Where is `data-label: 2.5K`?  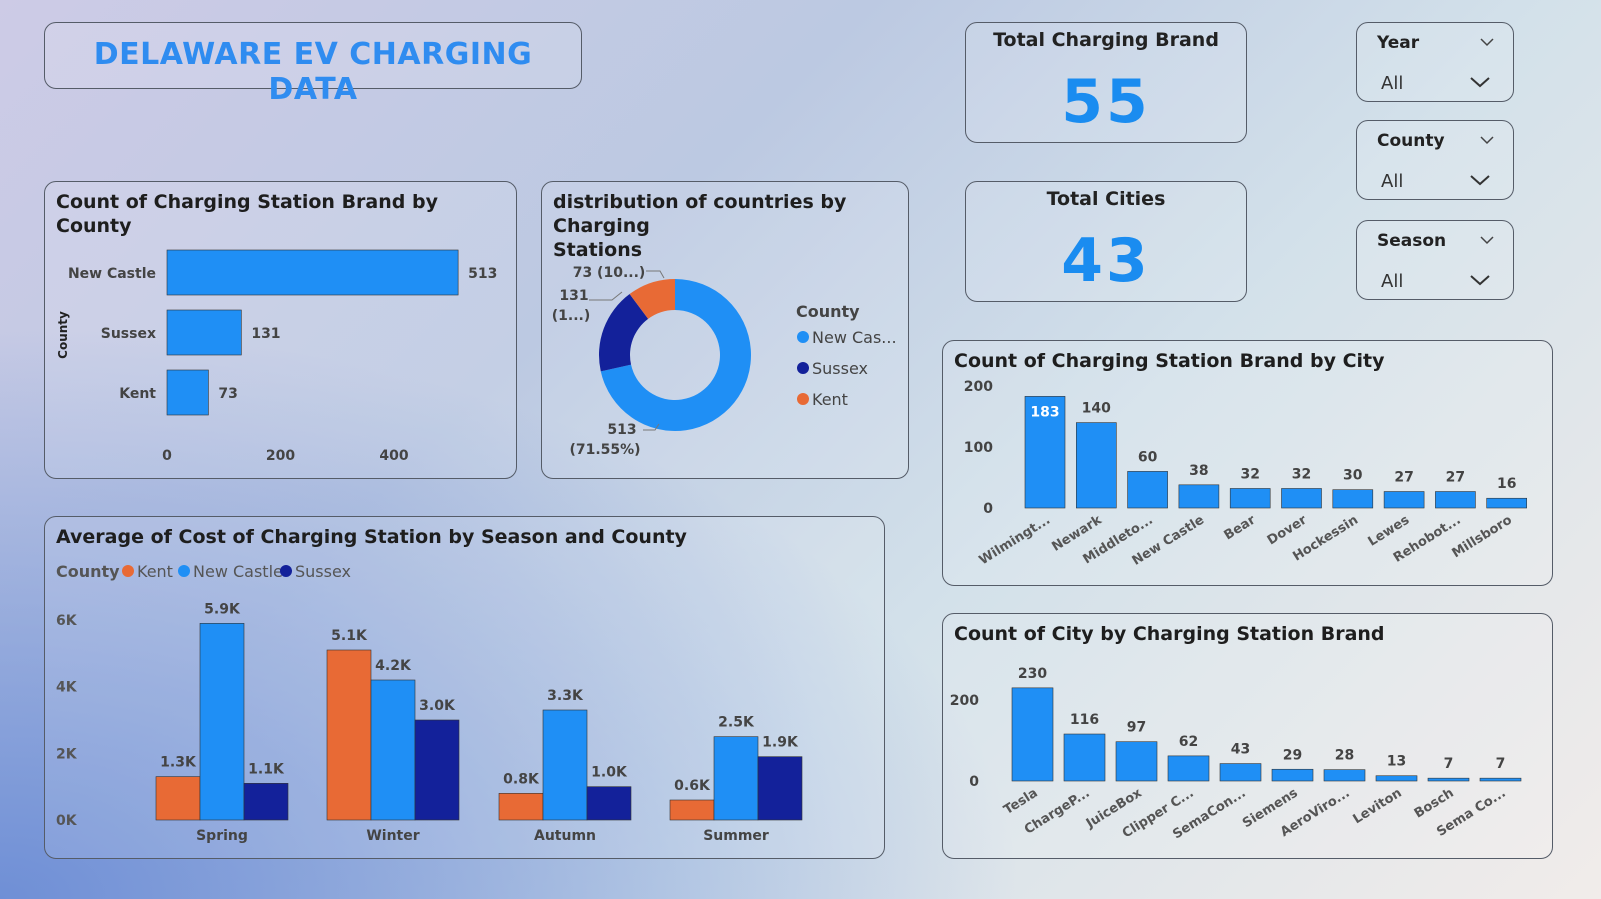 data-label: 2.5K is located at coordinates (736, 723).